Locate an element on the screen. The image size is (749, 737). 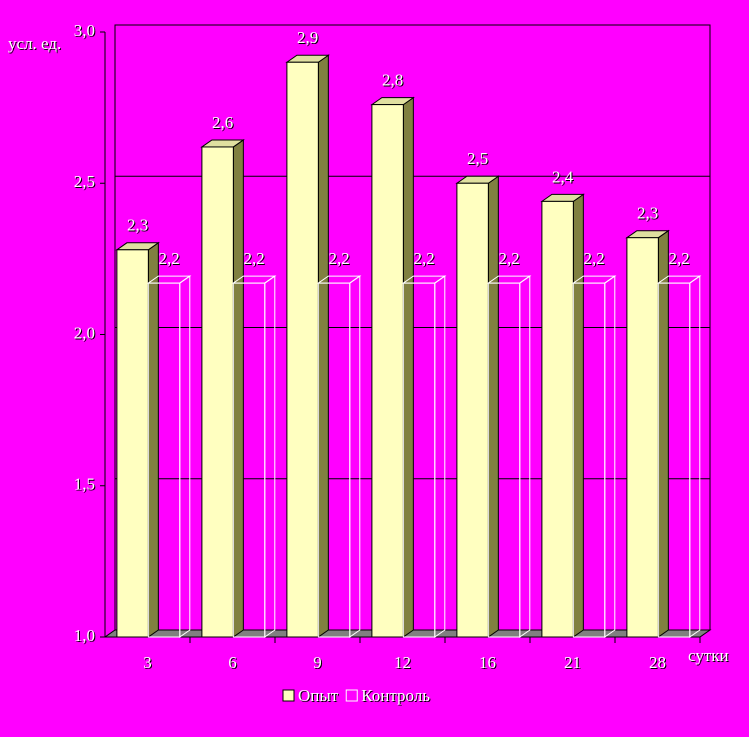
x-tick-label: 28 is located at coordinates (657, 662).